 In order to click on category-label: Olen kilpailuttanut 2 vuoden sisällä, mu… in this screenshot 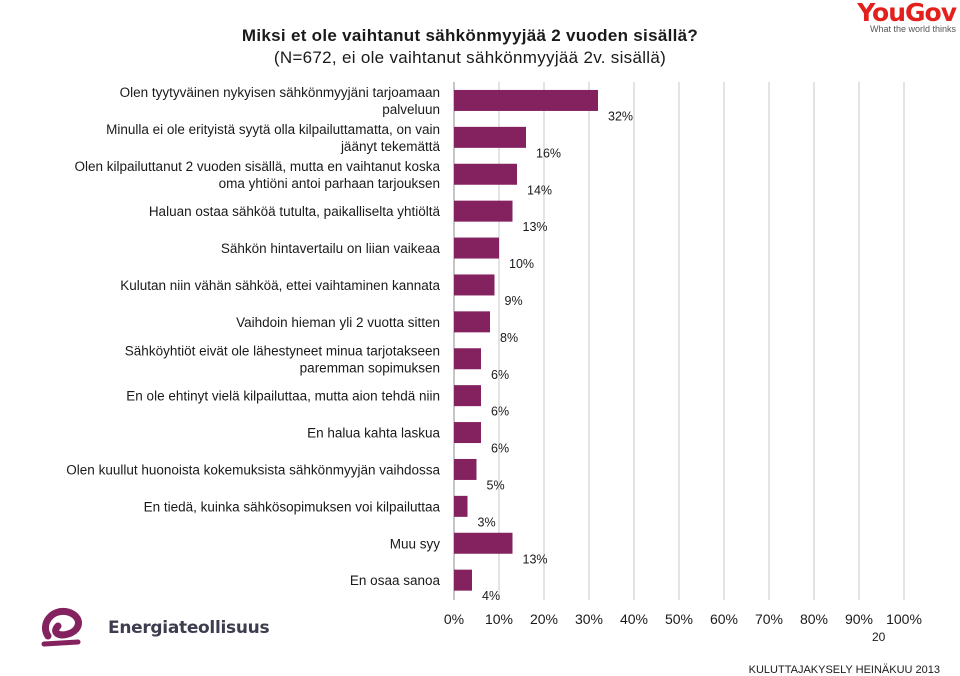, I will do `click(258, 166)`.